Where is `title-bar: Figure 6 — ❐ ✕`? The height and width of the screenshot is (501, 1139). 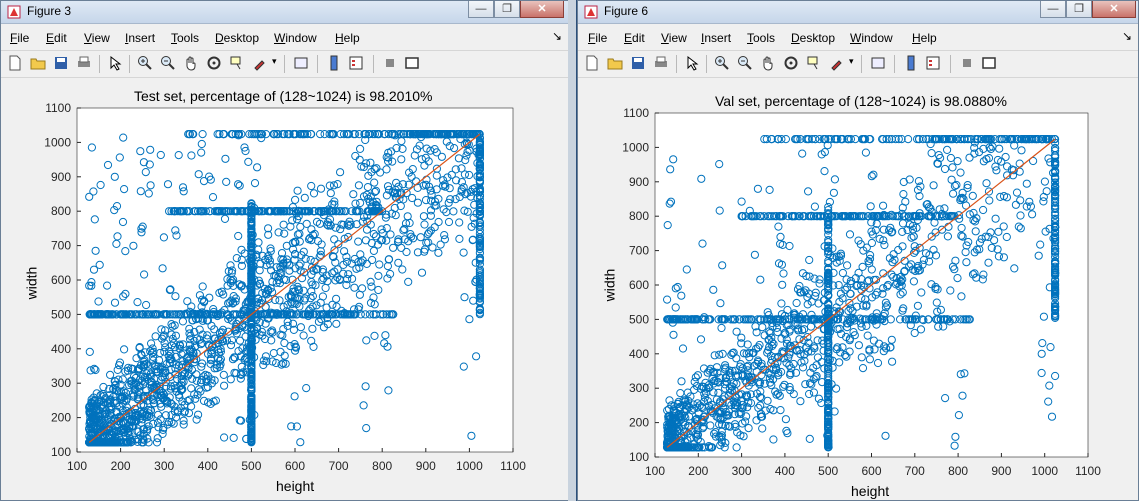
title-bar: Figure 6 — ❐ ✕ is located at coordinates (858, 12).